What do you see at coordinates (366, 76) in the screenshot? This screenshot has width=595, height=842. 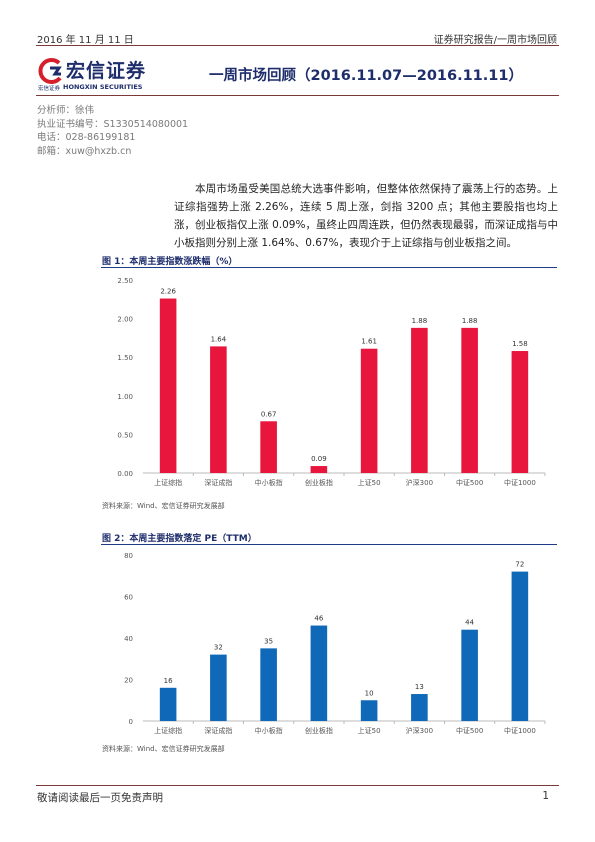 I see `page-title: 一周市场回顾（2016.11.07—2016.11.11）` at bounding box center [366, 76].